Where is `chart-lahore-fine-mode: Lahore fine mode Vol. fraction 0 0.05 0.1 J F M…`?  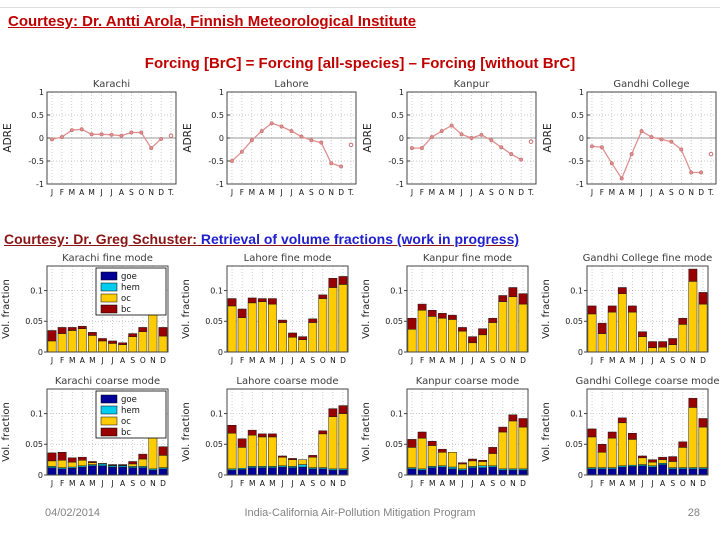 chart-lahore-fine-mode: Lahore fine mode Vol. fraction 0 0.05 0.1 J F M… is located at coordinates (270, 315).